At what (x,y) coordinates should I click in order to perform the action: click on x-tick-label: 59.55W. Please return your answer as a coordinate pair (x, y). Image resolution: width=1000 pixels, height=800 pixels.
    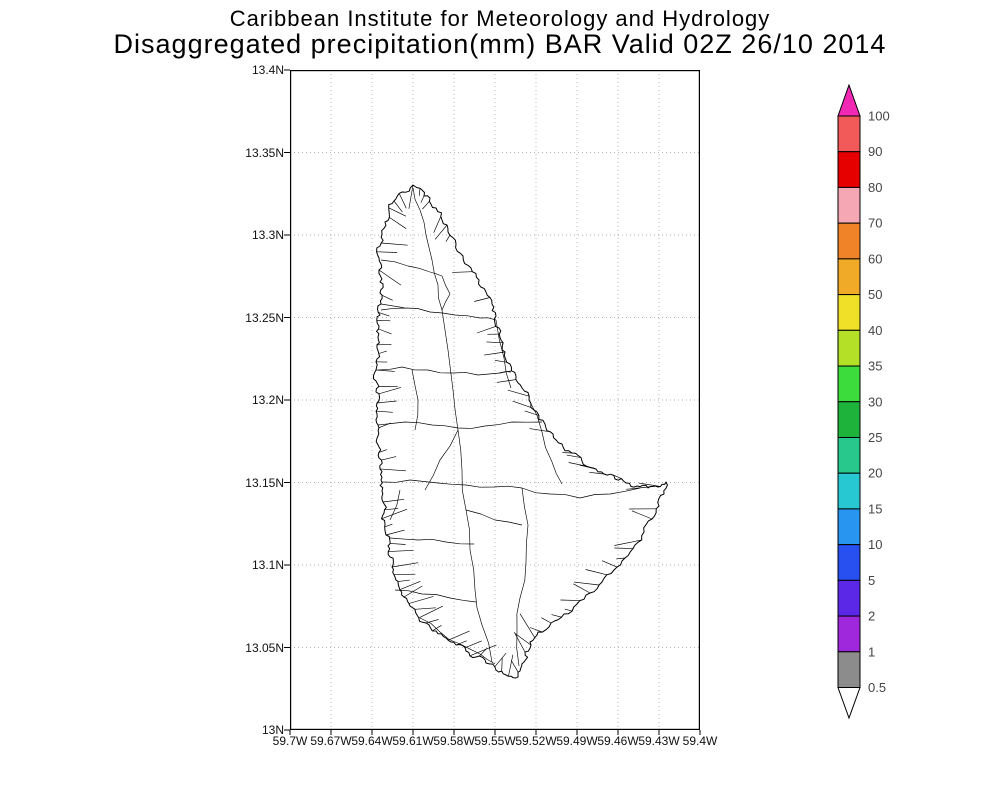
    Looking at the image, I should click on (495, 741).